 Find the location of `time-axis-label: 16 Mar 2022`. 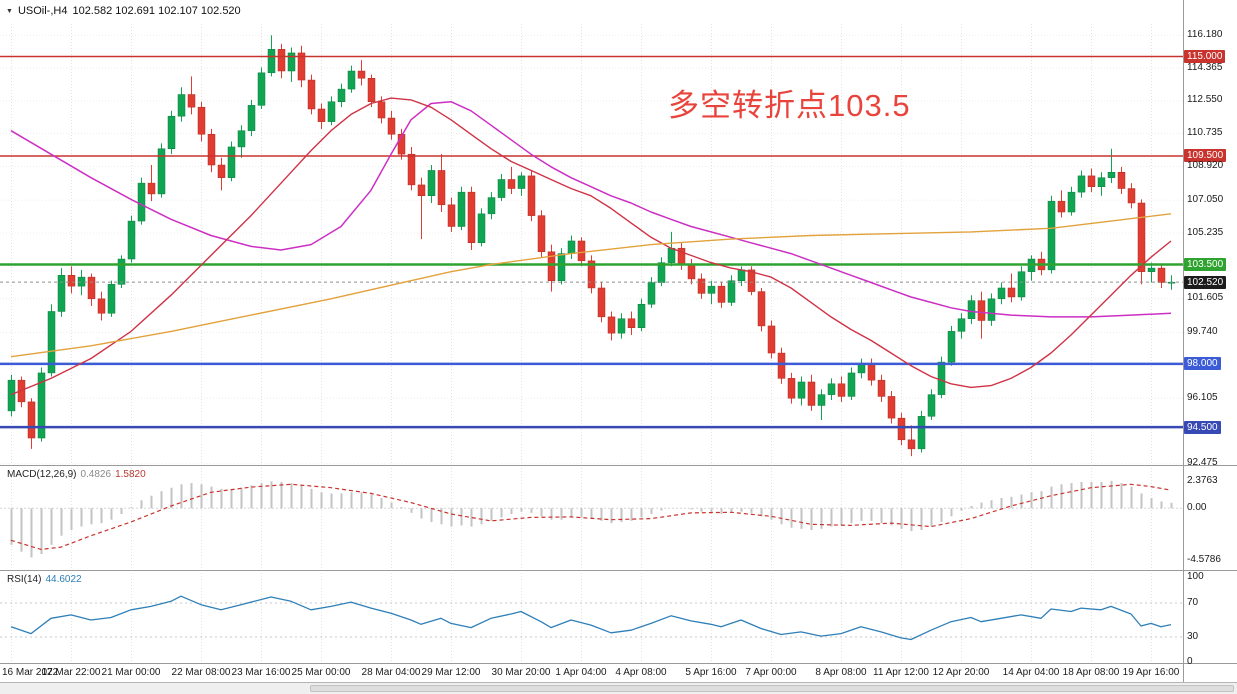

time-axis-label: 16 Mar 2022 is located at coordinates (30, 672).